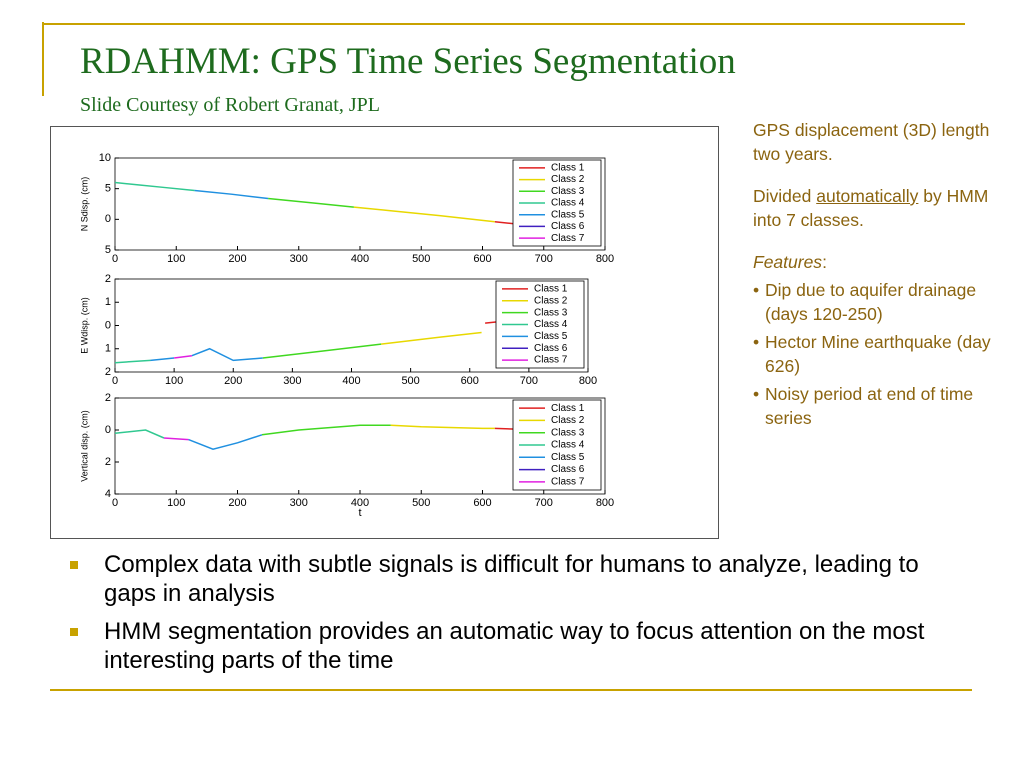 The width and height of the screenshot is (1024, 768). Describe the element at coordinates (878, 262) in the screenshot. I see `note: Features:` at that location.